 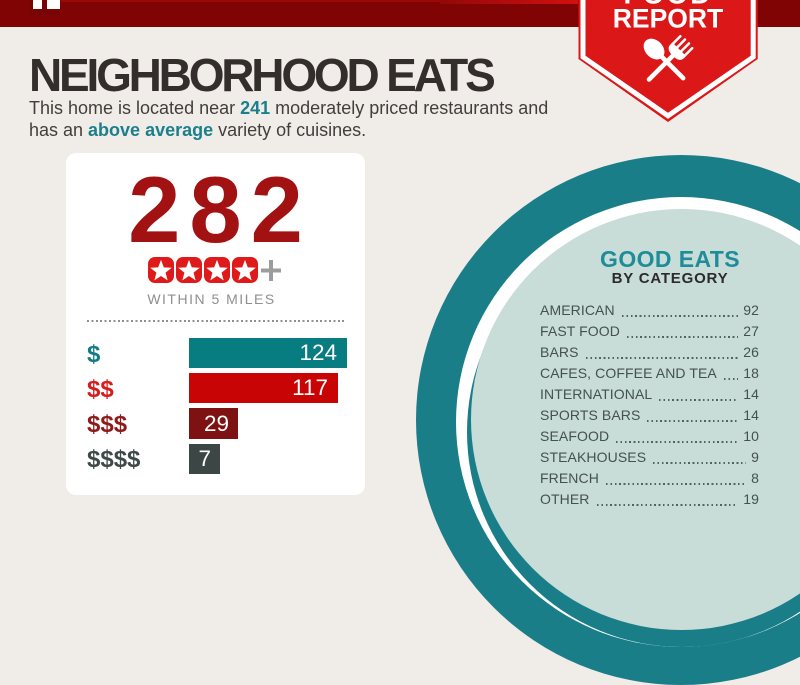 What do you see at coordinates (668, 5) in the screenshot?
I see `svg-text: FOOD` at bounding box center [668, 5].